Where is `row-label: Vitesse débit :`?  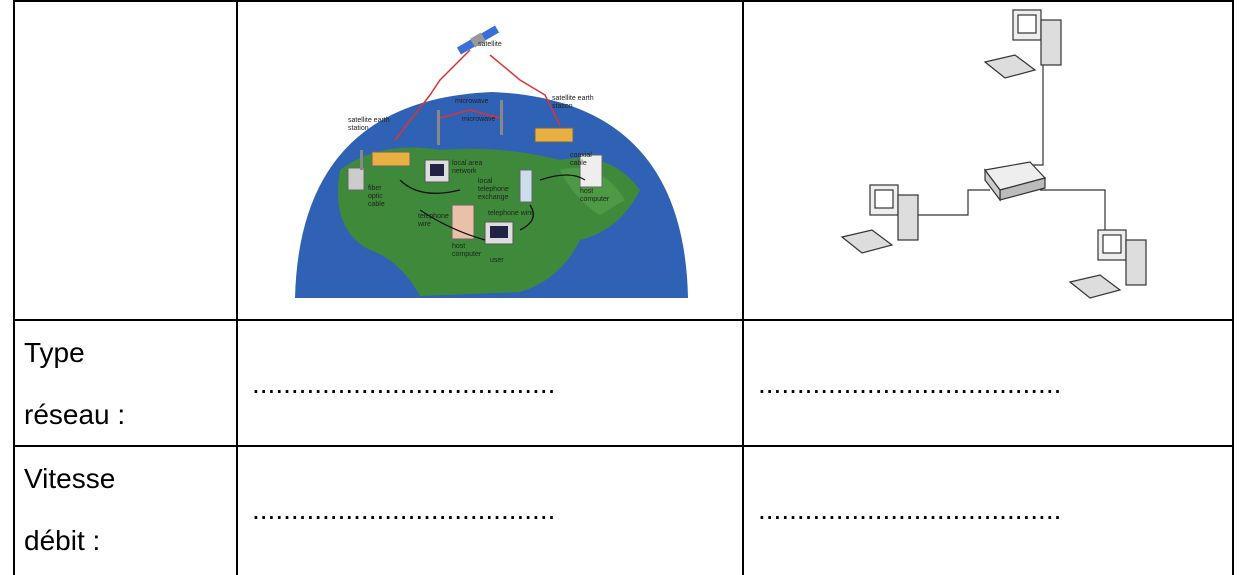 row-label: Vitesse débit : is located at coordinates (70, 509).